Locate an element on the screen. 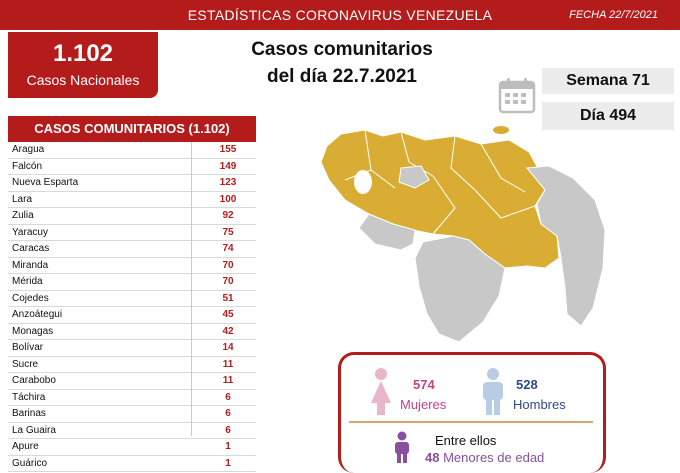 The height and width of the screenshot is (473, 680). state-name: Nueva Esparta is located at coordinates (45, 182).